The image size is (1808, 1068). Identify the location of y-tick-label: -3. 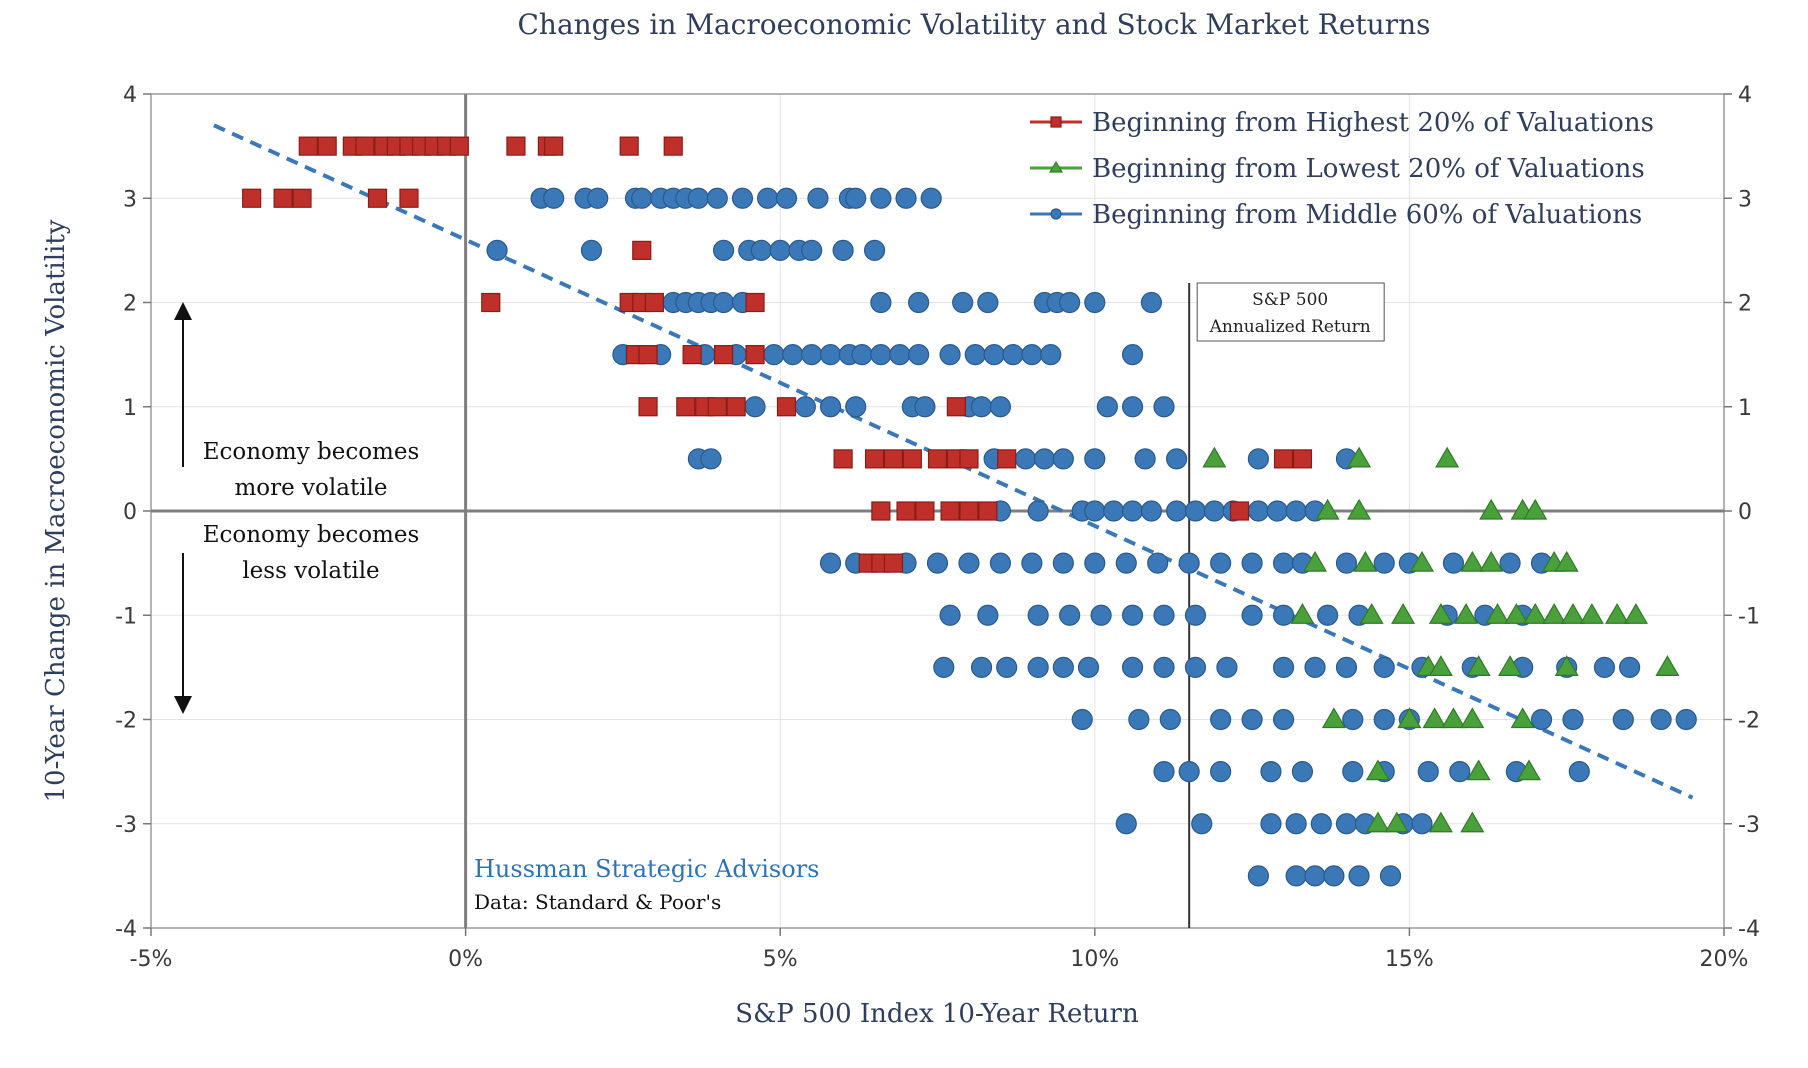
(126, 825).